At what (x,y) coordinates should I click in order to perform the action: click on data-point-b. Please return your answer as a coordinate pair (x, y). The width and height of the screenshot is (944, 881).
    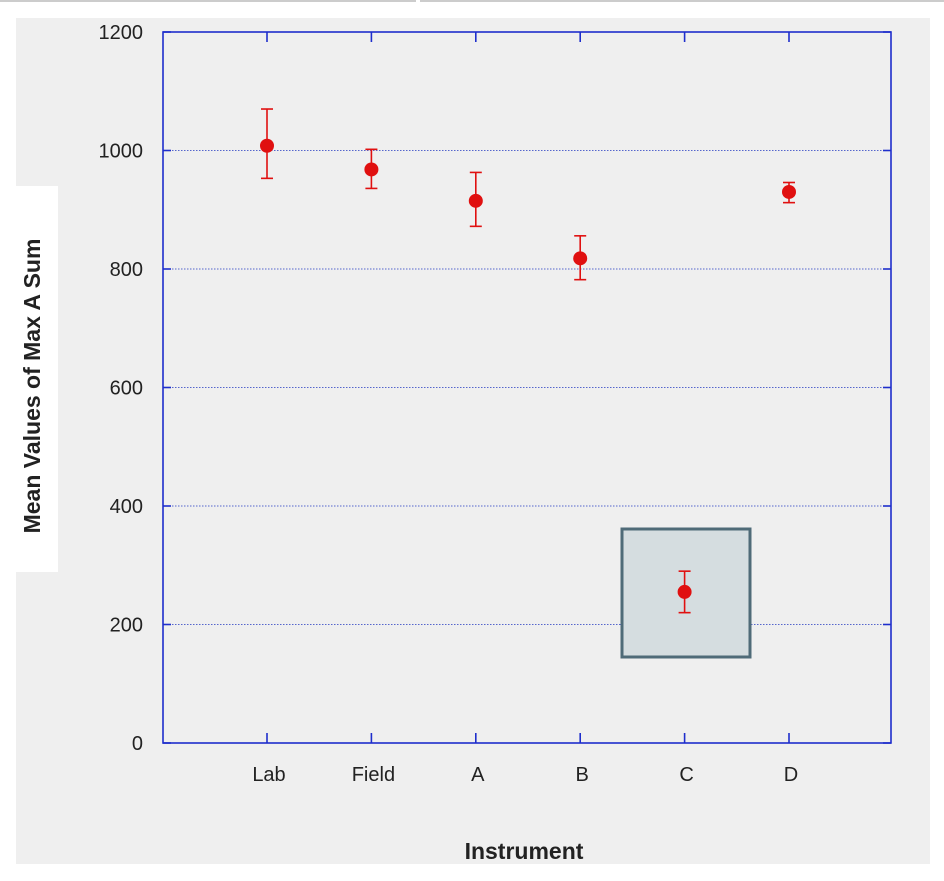
    Looking at the image, I should click on (580, 258).